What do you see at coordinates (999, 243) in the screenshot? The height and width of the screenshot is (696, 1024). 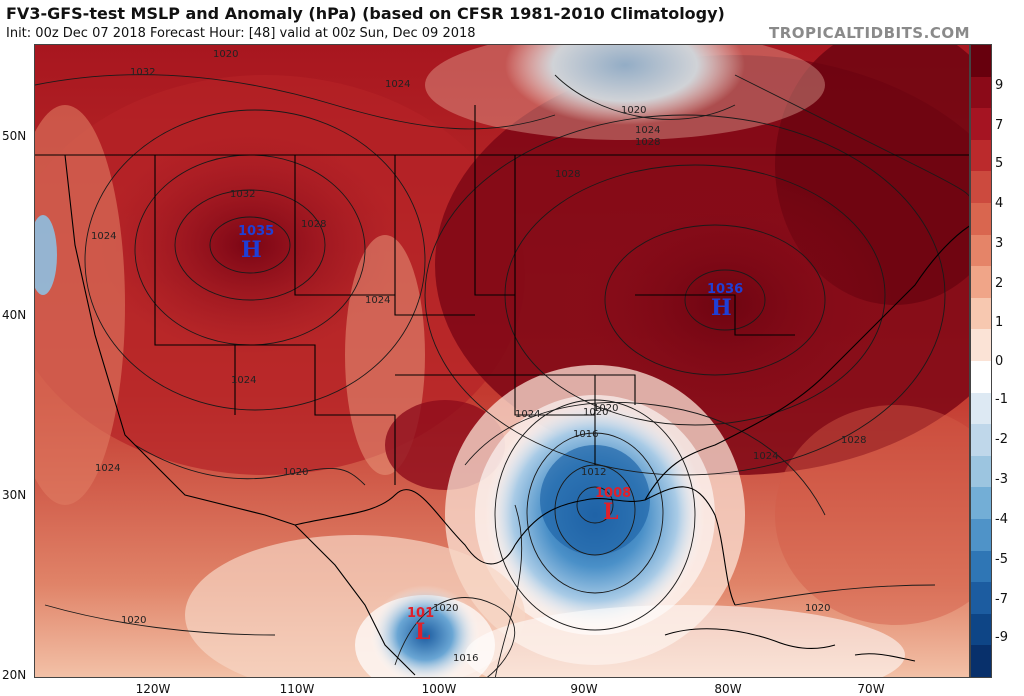 I see `colorbar-label: 3` at bounding box center [999, 243].